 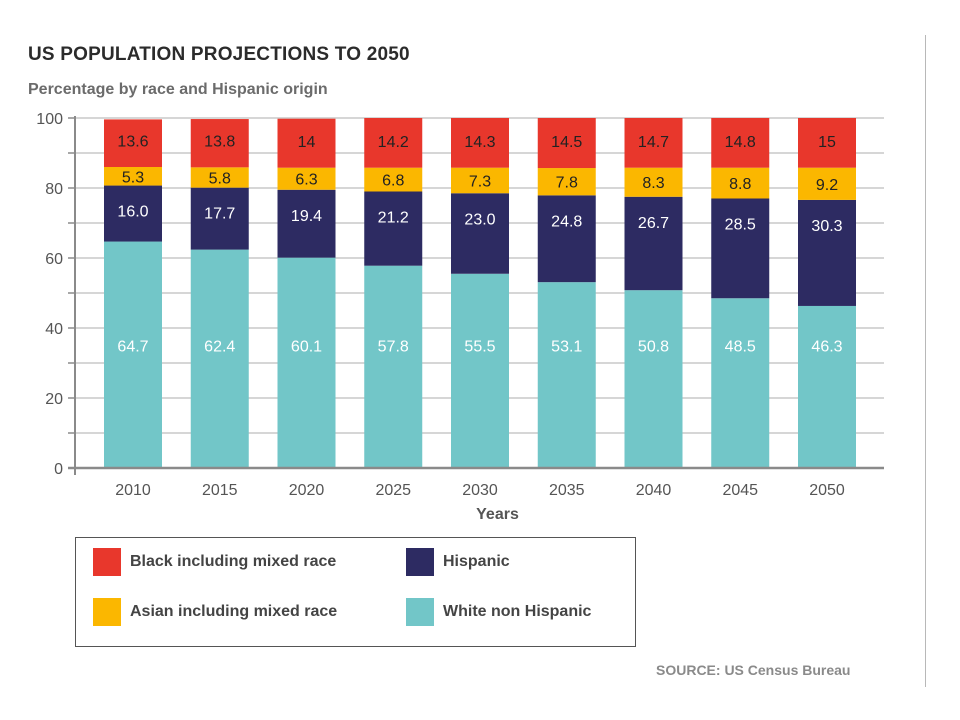 What do you see at coordinates (517, 611) in the screenshot?
I see `legend-label-white: White non Hispanic` at bounding box center [517, 611].